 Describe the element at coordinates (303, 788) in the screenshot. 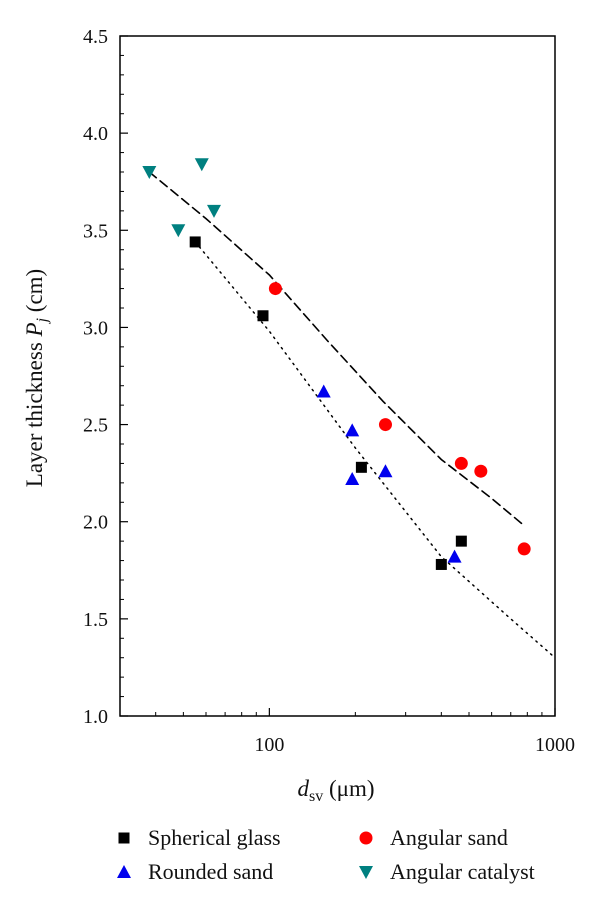

I see `x-axis-title-var: d` at that location.